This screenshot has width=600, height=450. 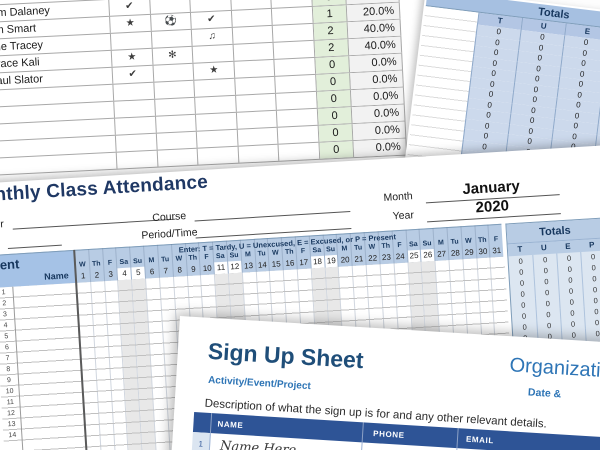 What do you see at coordinates (317, 262) in the screenshot?
I see `day-number-label: 18` at bounding box center [317, 262].